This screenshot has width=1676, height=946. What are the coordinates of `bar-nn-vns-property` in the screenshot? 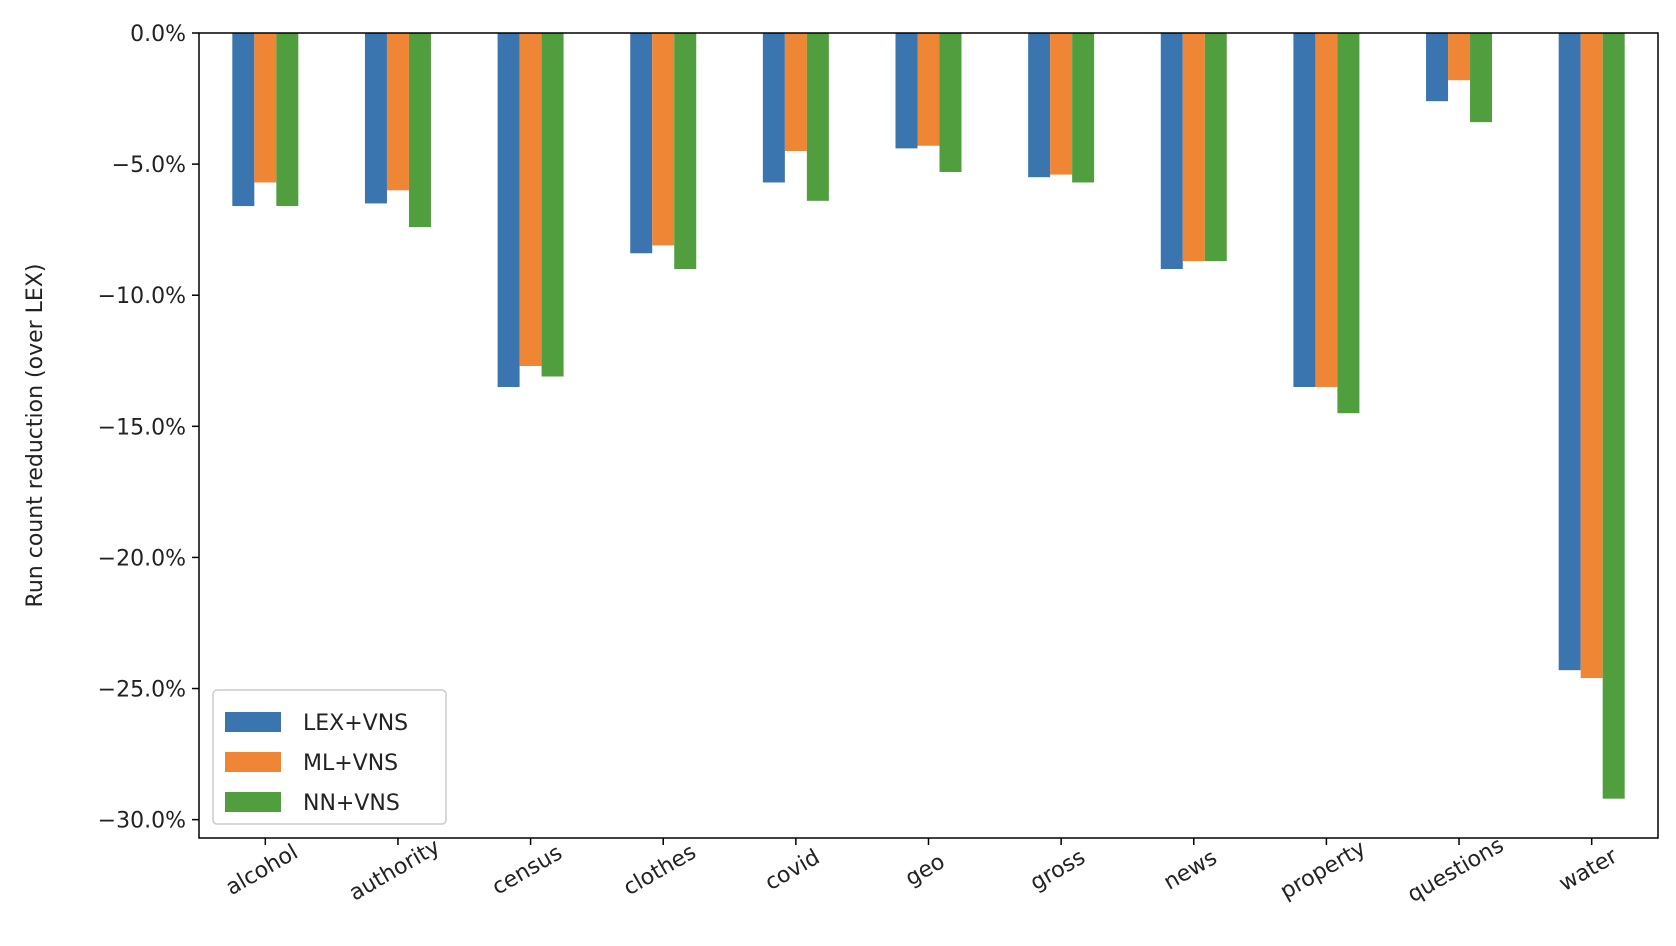 It's located at (1348, 223).